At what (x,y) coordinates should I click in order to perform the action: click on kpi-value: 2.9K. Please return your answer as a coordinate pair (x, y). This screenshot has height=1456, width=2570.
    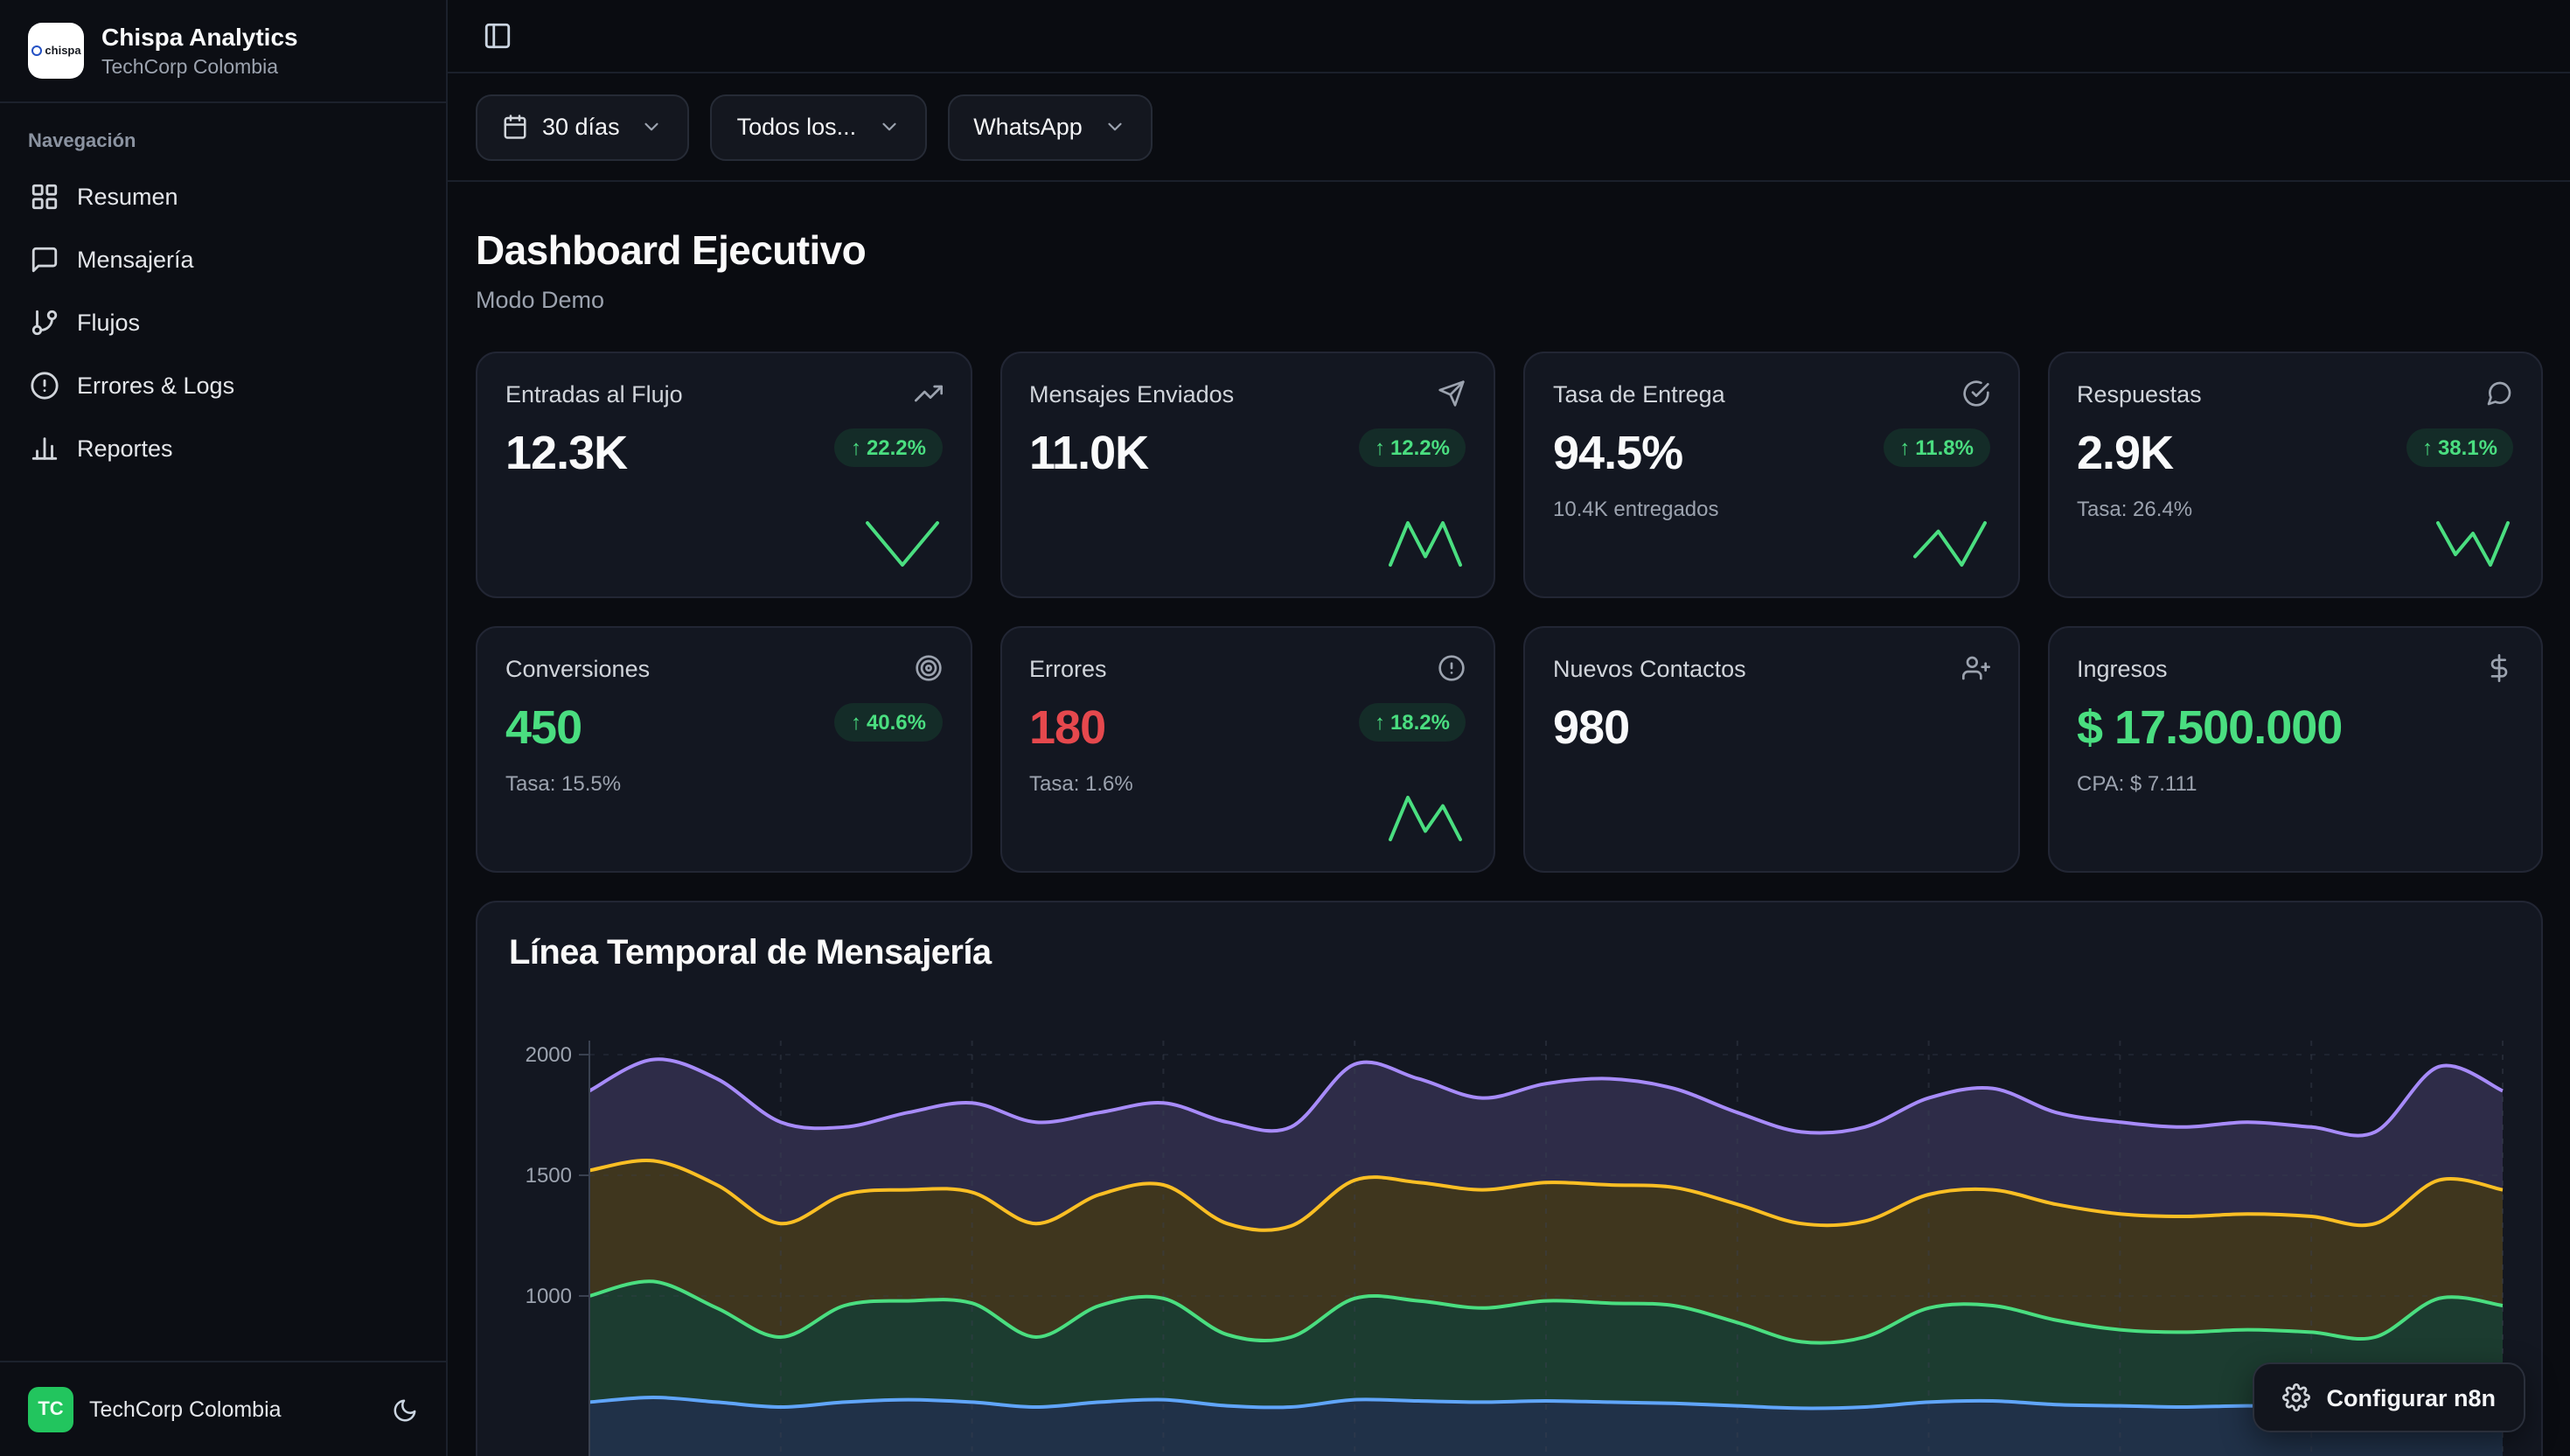
    Looking at the image, I should click on (2125, 453).